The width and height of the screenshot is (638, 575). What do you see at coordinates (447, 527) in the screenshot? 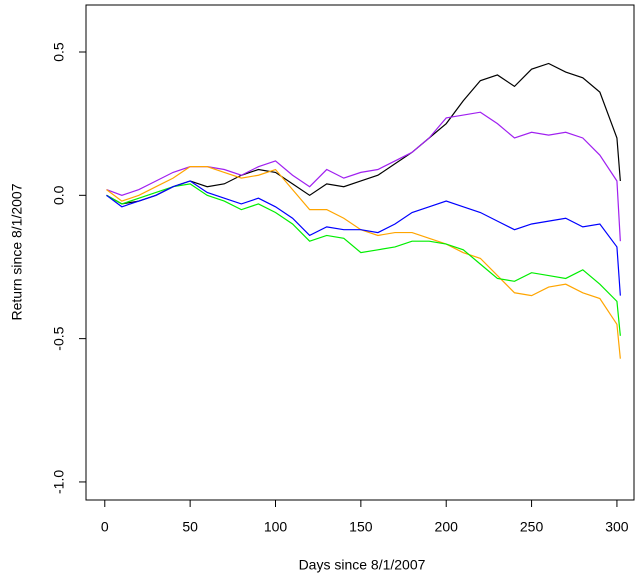
I see `x-tick-label: 200` at bounding box center [447, 527].